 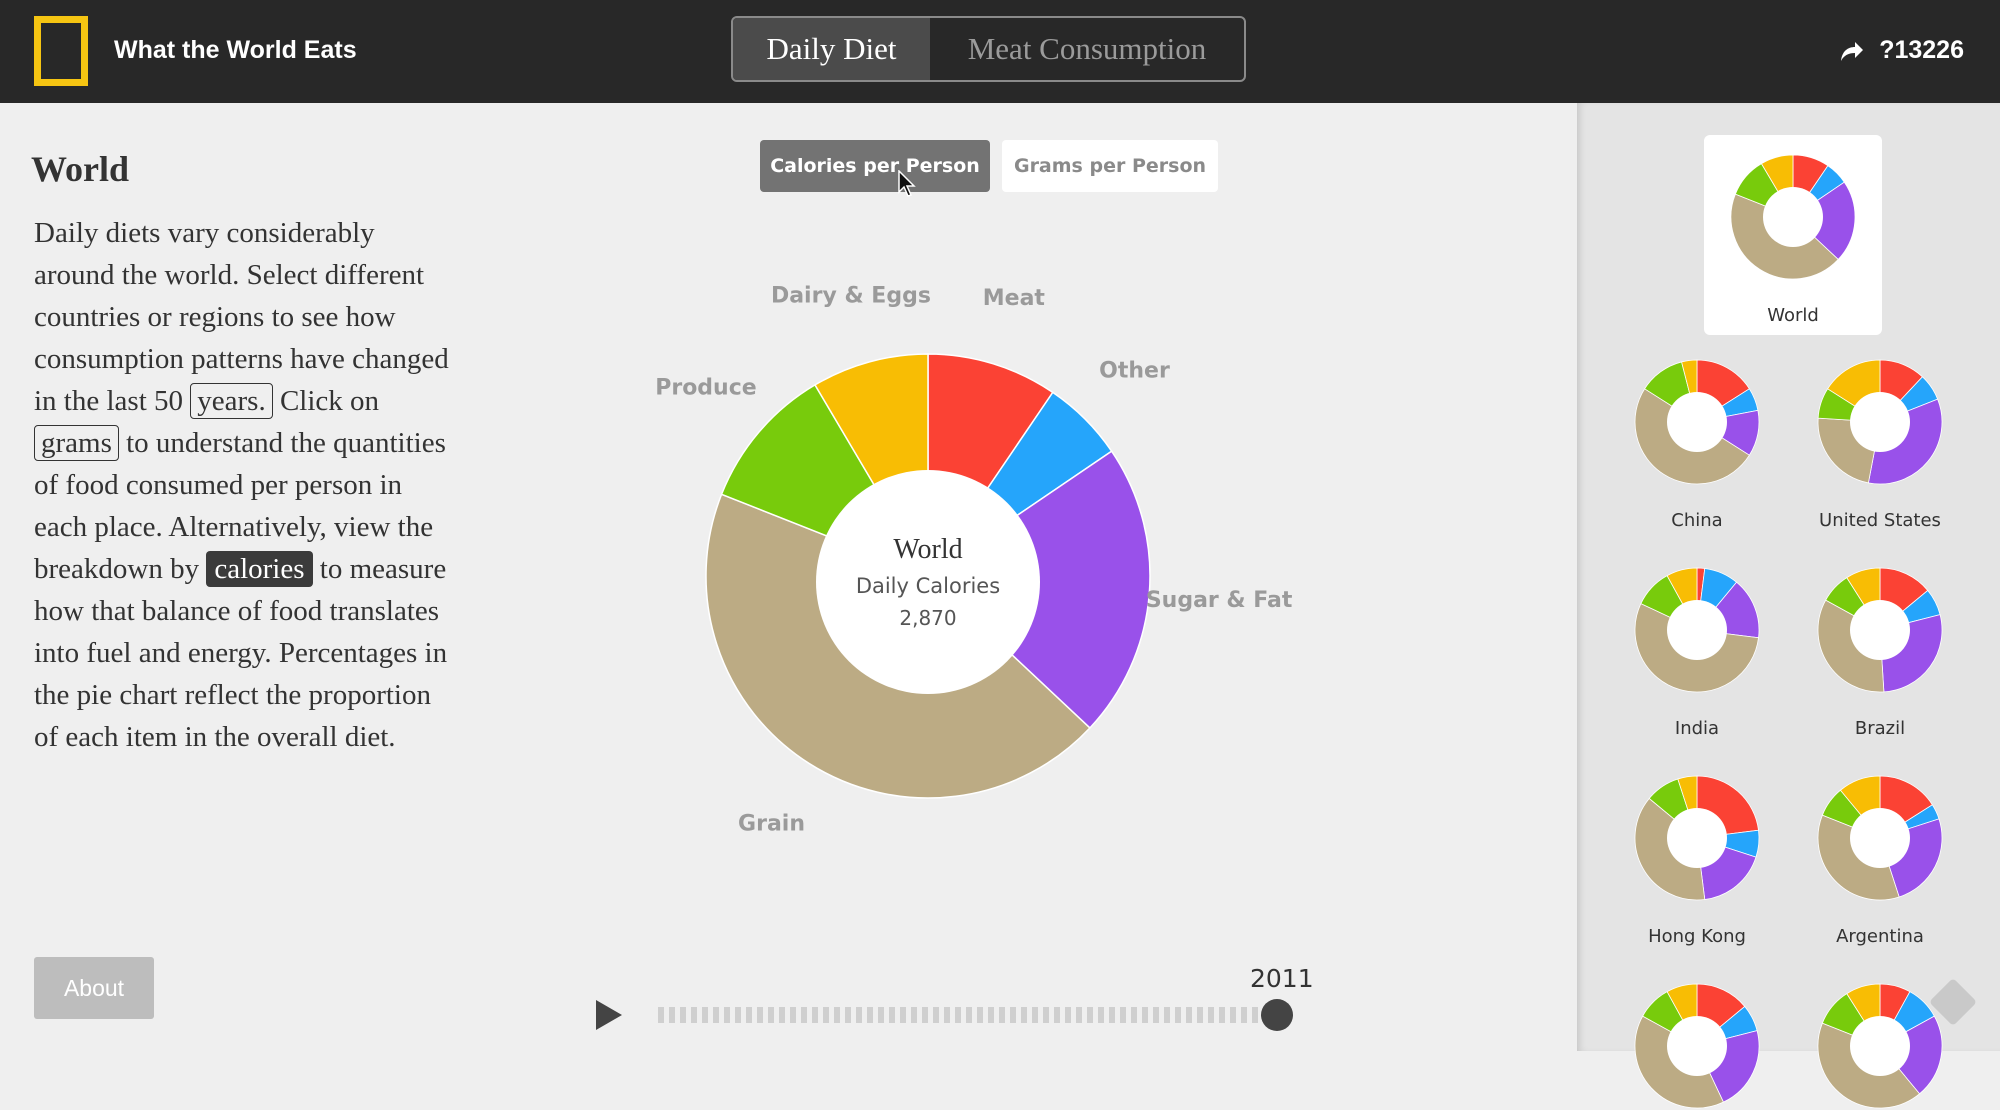 What do you see at coordinates (76, 443) in the screenshot?
I see `grams-keyword: grams` at bounding box center [76, 443].